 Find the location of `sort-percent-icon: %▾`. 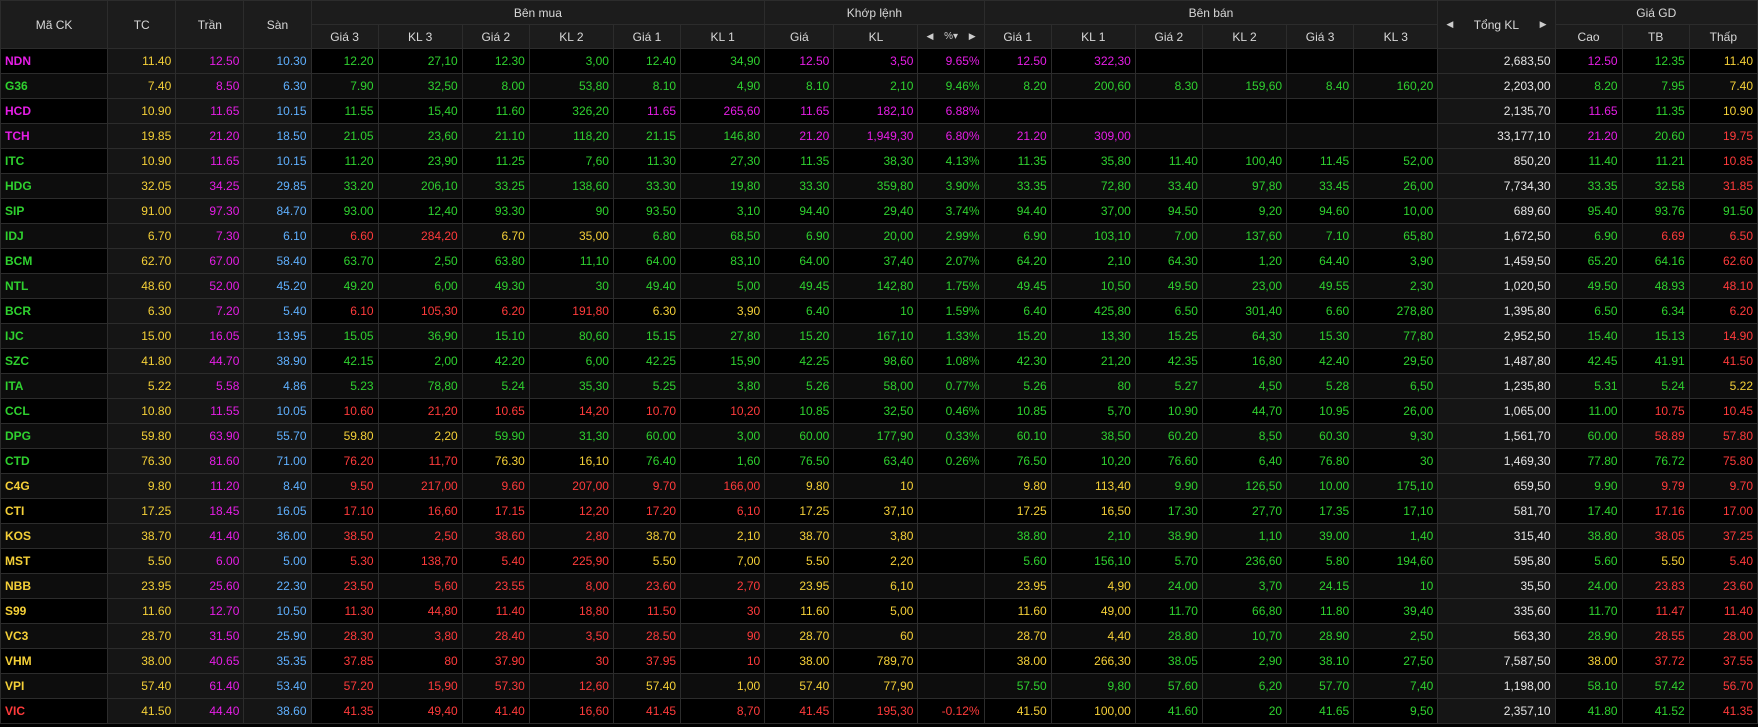

sort-percent-icon: %▾ is located at coordinates (951, 36).